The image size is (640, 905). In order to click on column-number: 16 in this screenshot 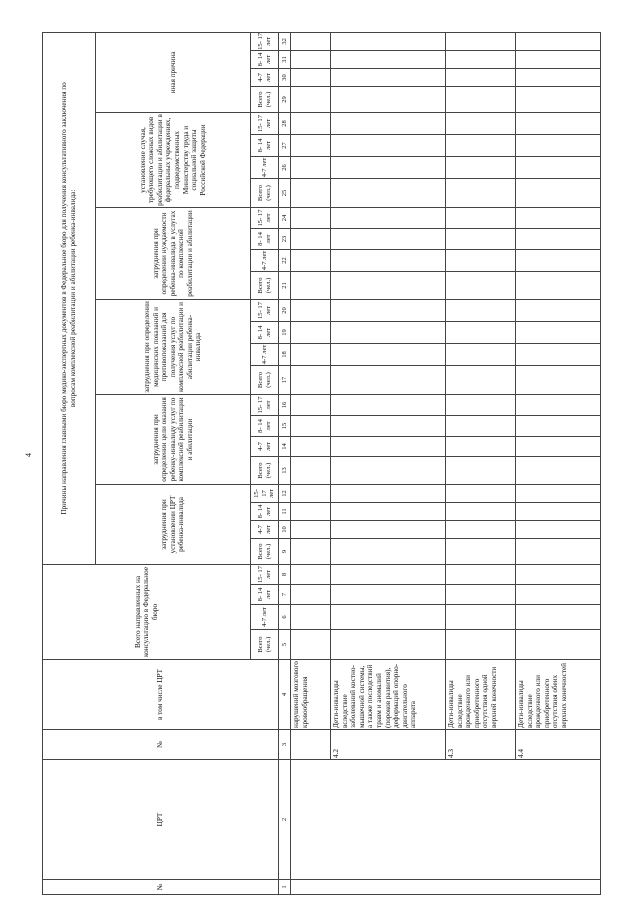, I will do `click(284, 405)`.